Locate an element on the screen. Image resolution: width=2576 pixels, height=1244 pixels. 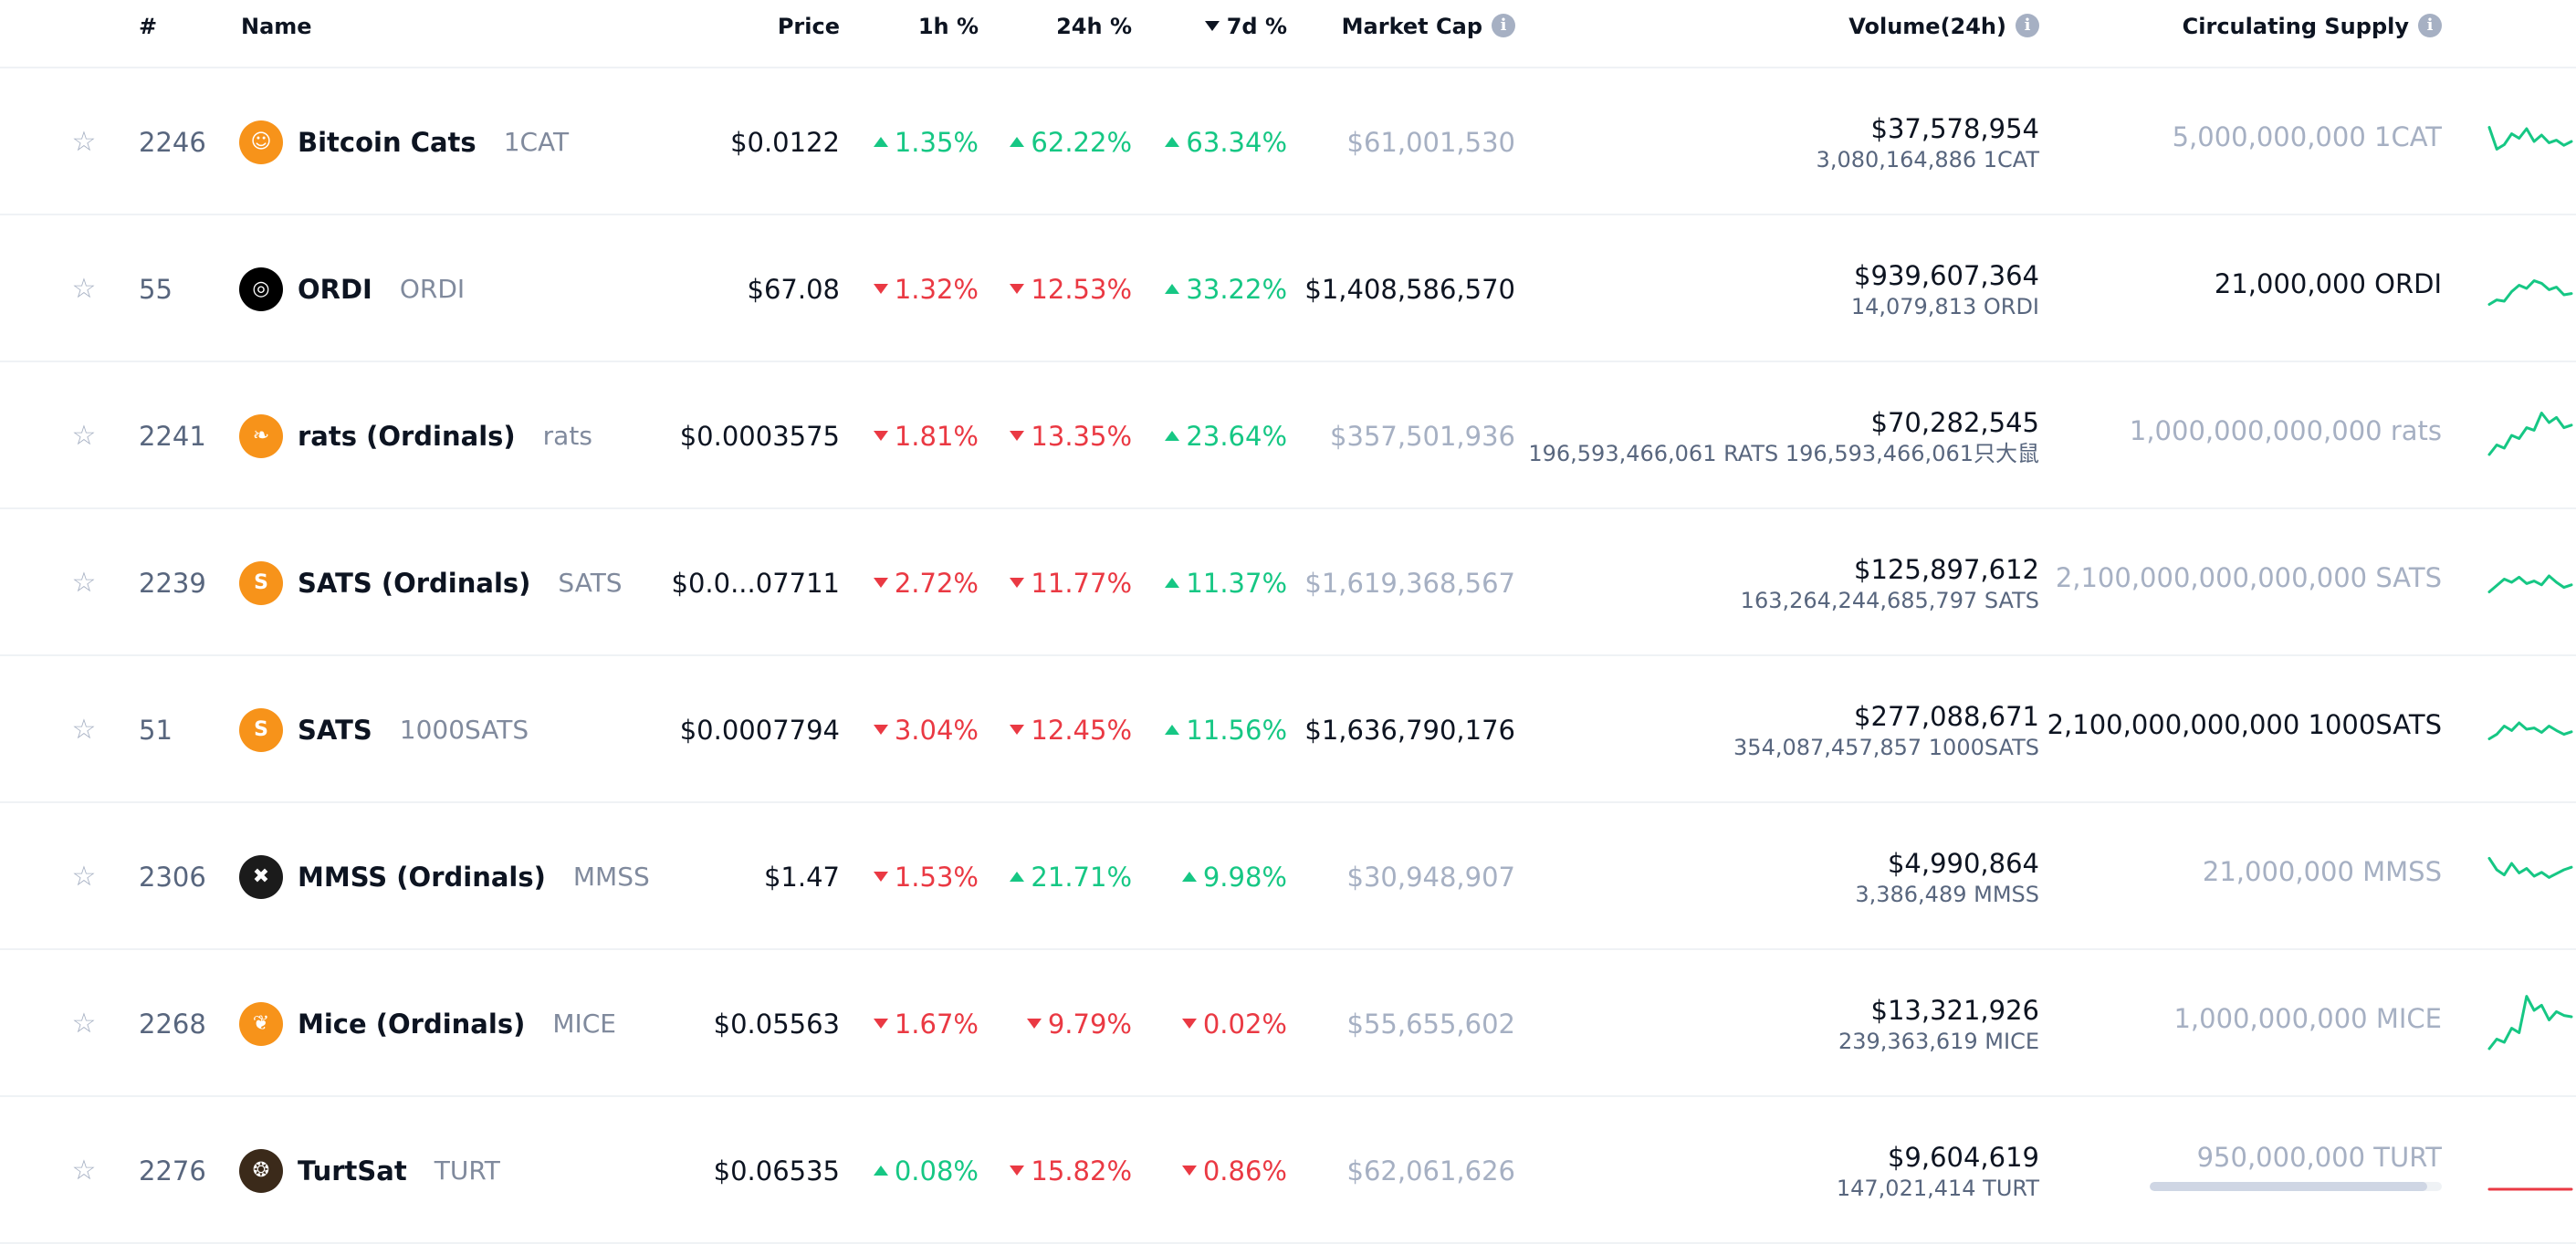
volume-24h: $125,897,612 163,264,244,685,797 SATS is located at coordinates (1782, 582).